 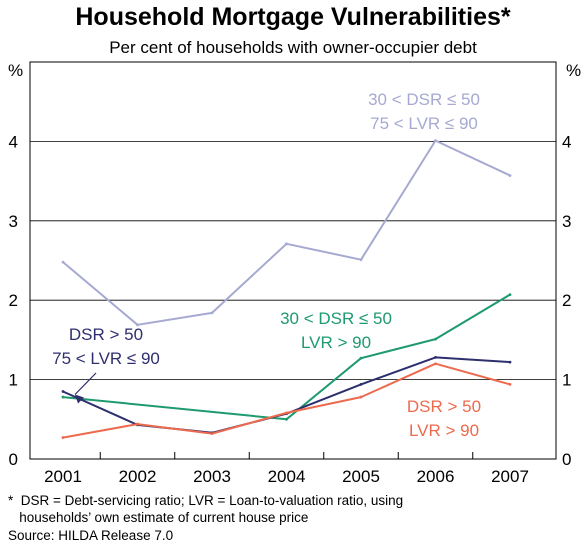 I want to click on series-label-2-line-2: LVR > 90, so click(x=336, y=342).